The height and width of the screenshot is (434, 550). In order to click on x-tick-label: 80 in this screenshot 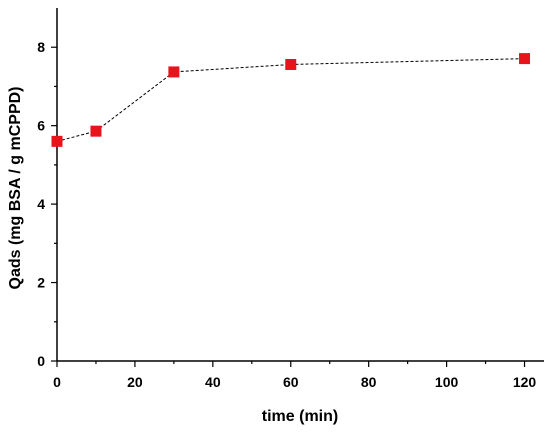, I will do `click(369, 382)`.